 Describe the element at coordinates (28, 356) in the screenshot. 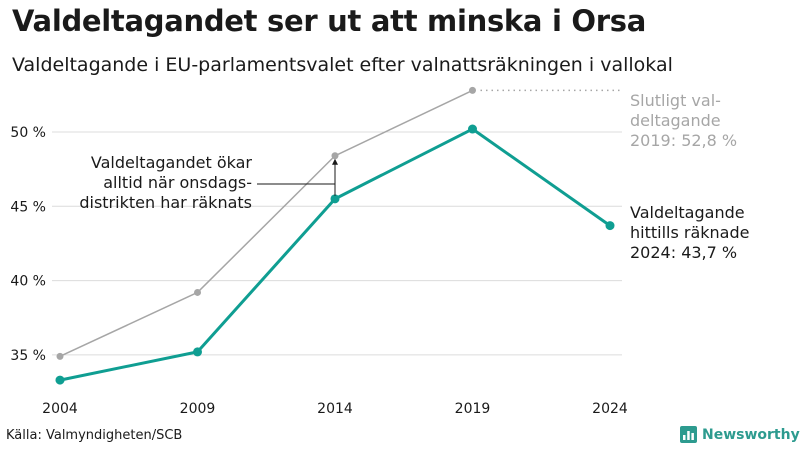

I see `y-tick-label: 35 %` at that location.